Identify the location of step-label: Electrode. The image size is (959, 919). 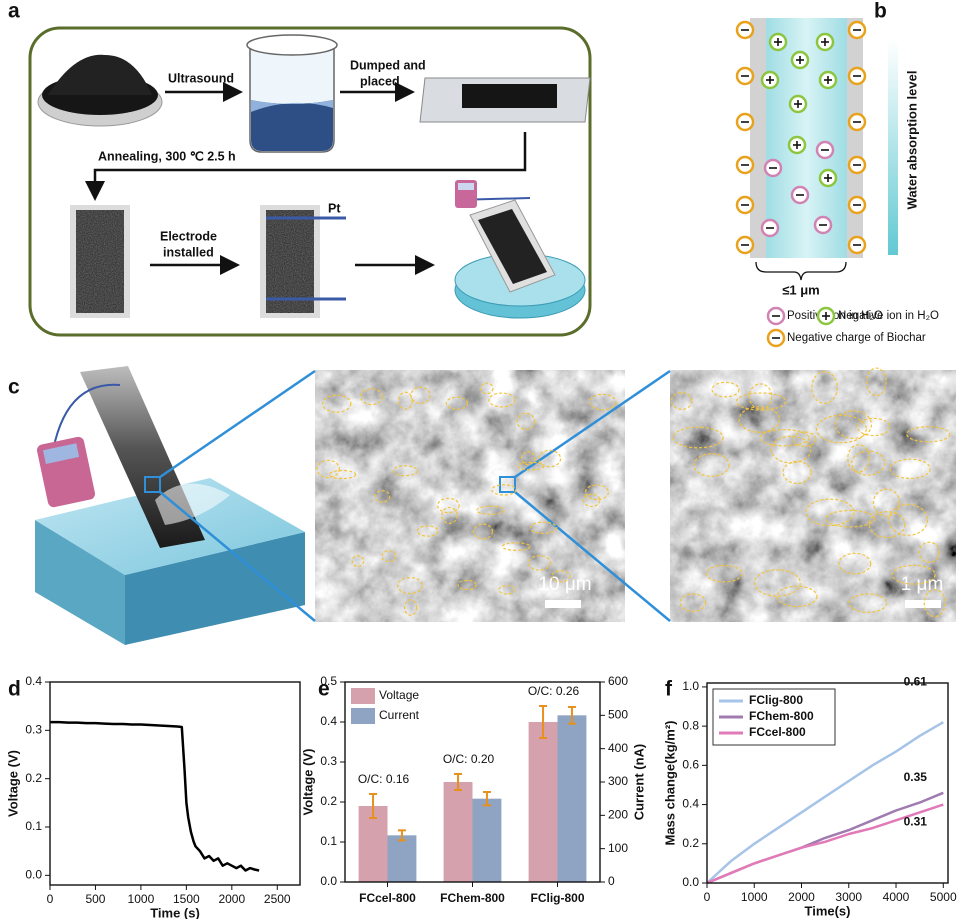
(188, 236).